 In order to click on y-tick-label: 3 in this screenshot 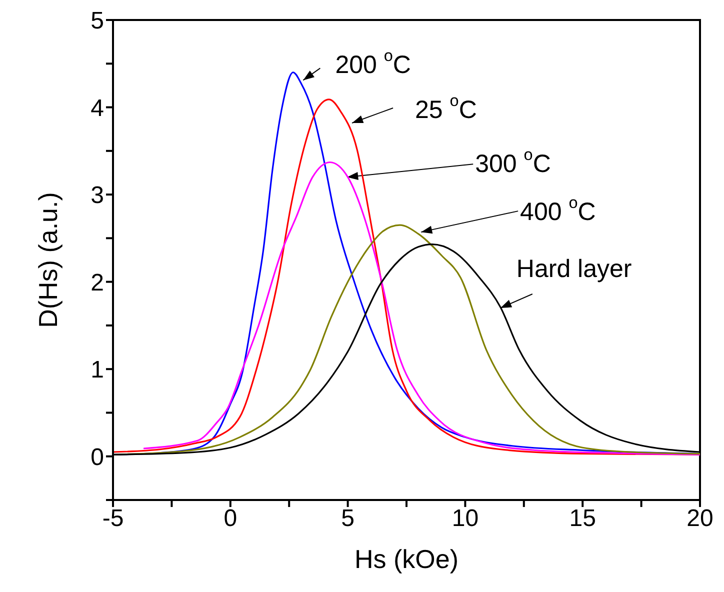, I will do `click(97, 196)`.